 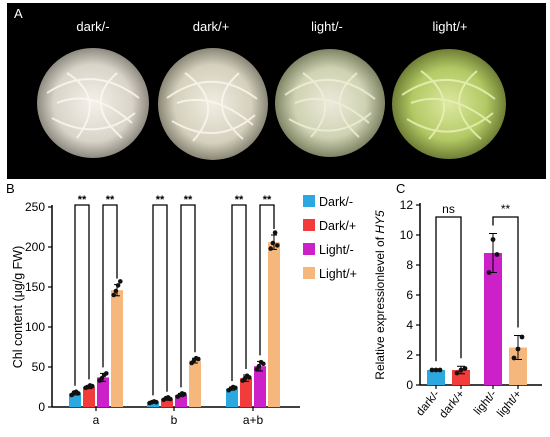 I want to click on panel-letter-a: A, so click(x=18, y=13).